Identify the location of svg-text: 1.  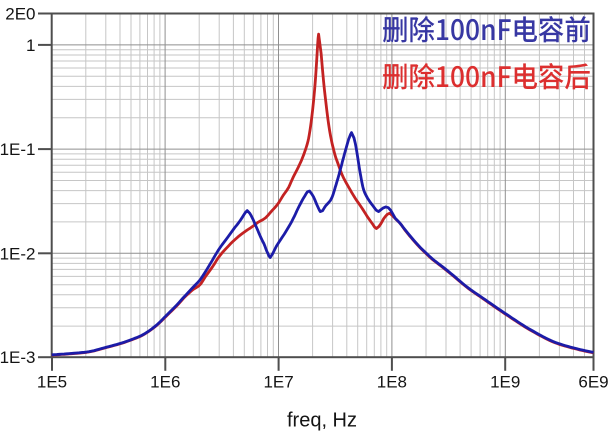
(30, 45).